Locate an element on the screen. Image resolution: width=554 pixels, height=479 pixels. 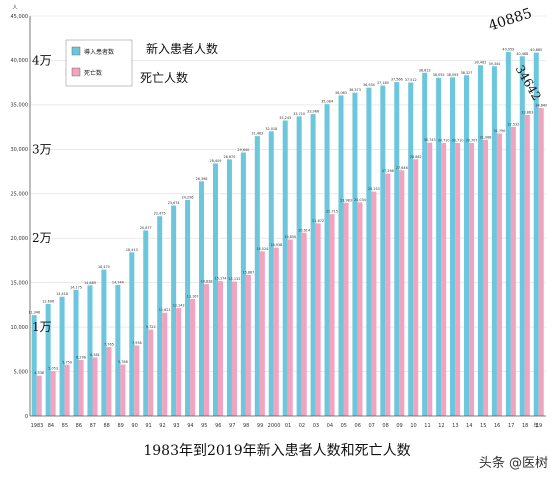
legend-label-death: 死亡数 is located at coordinates (93, 73).